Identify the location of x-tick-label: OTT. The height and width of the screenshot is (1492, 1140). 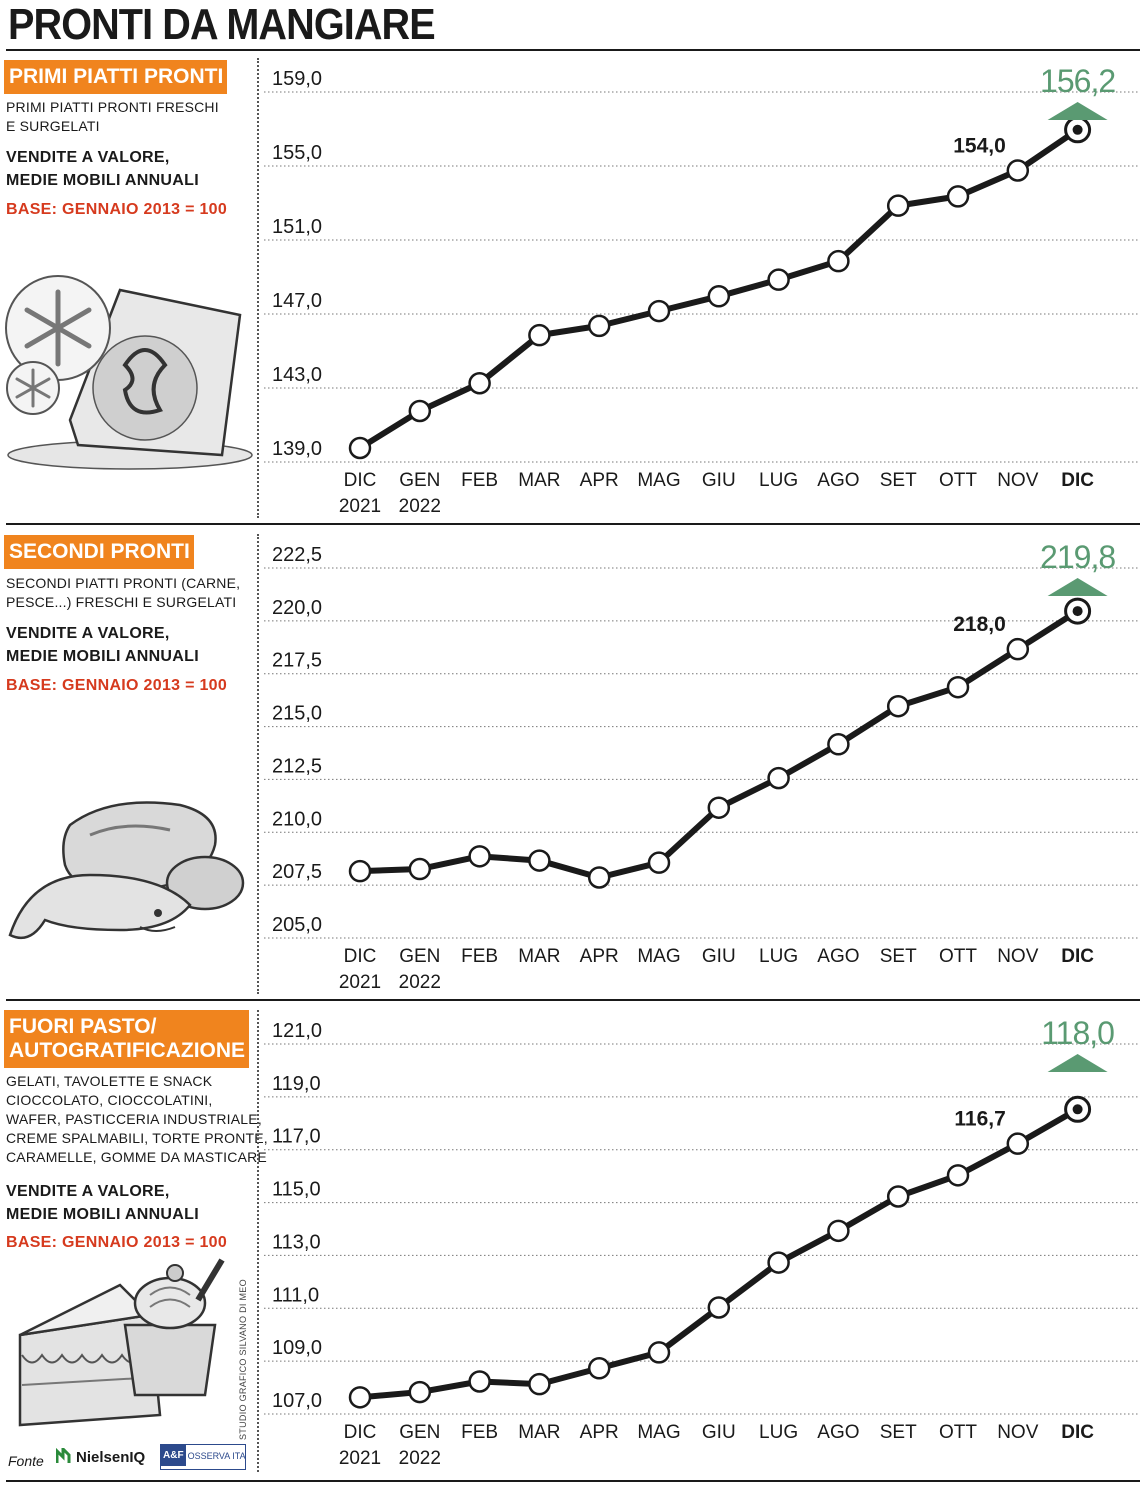
(958, 480).